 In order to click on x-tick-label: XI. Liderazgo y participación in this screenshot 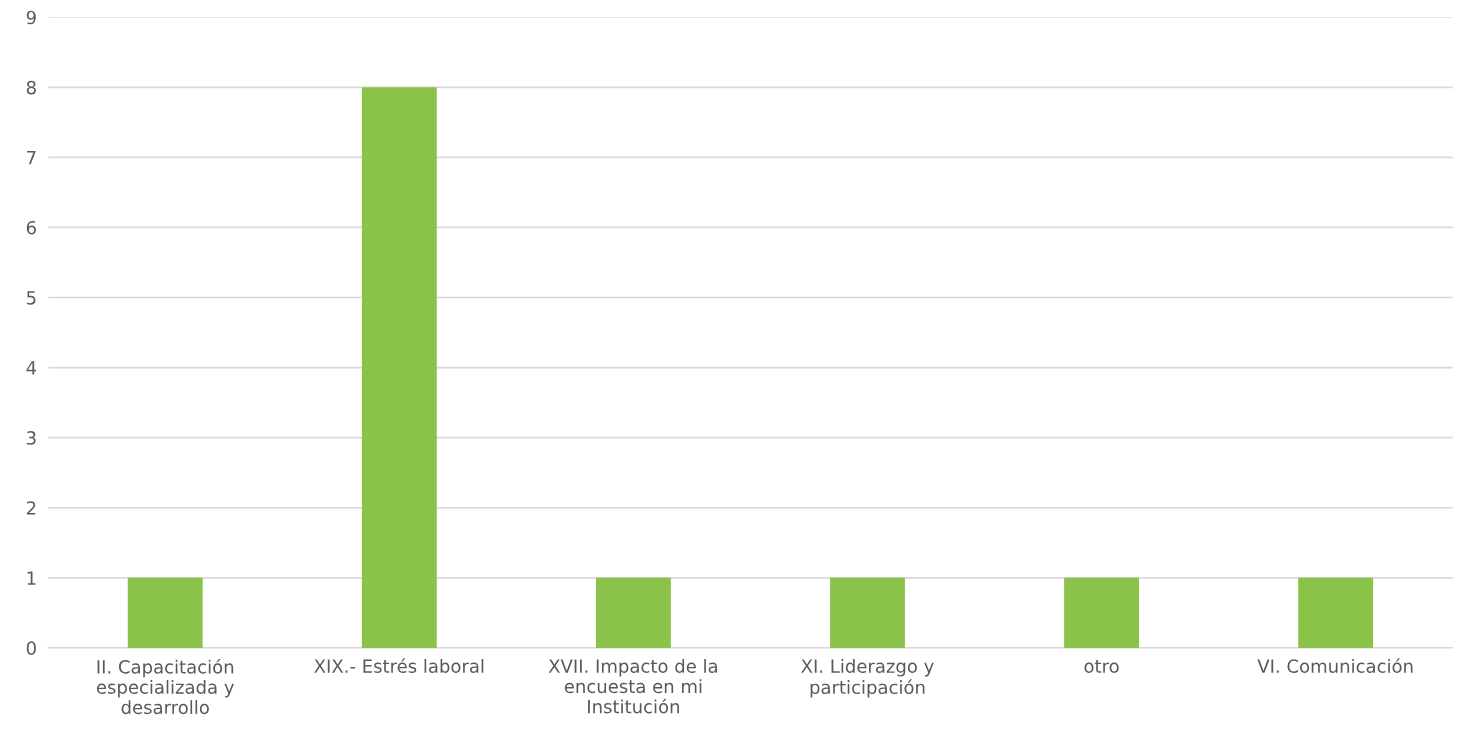, I will do `click(867, 678)`.